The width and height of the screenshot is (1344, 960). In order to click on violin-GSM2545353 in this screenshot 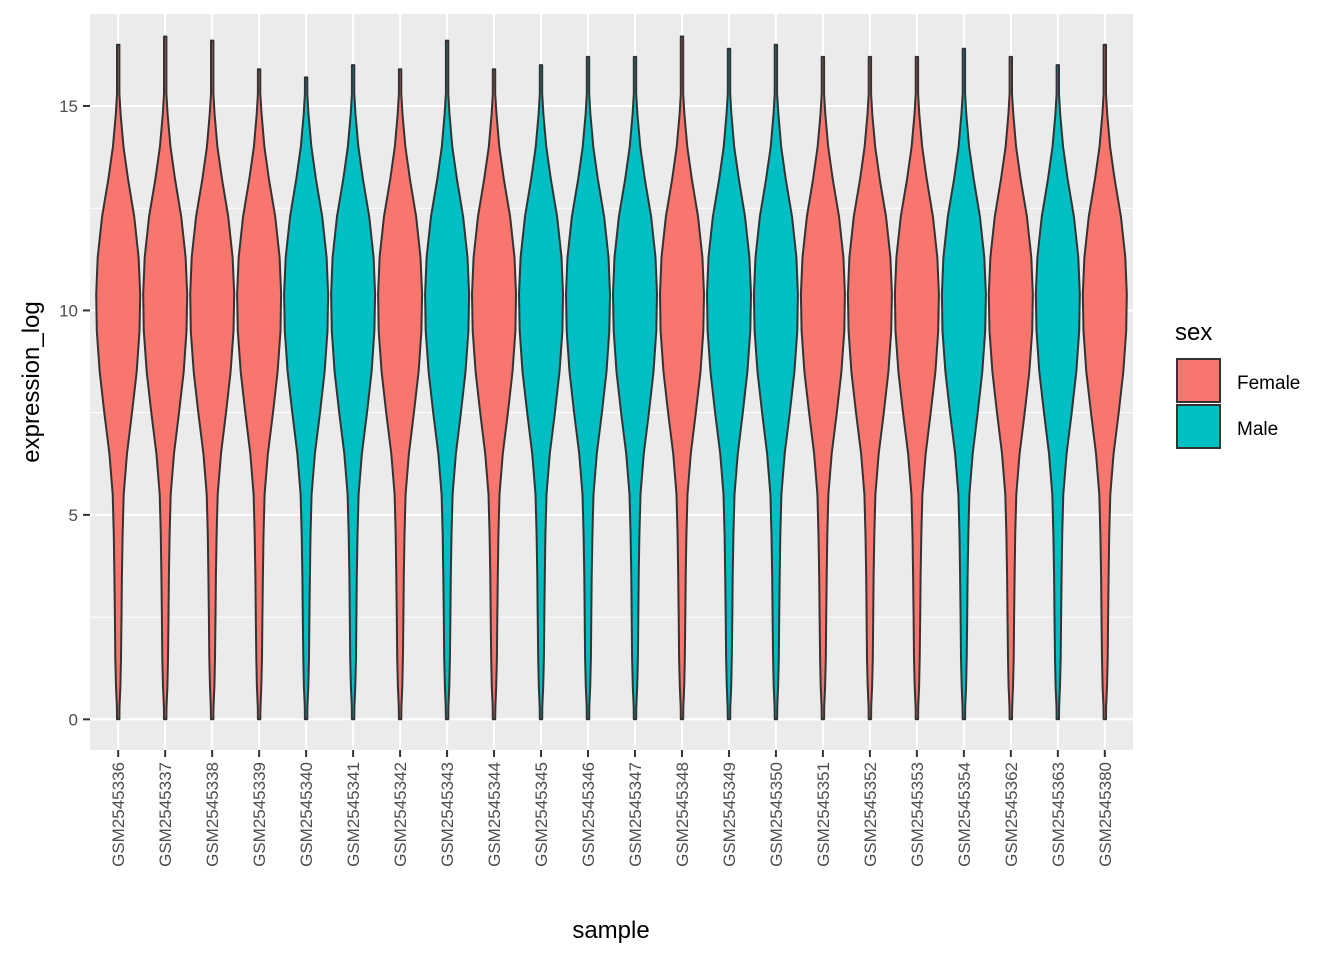, I will do `click(916, 388)`.